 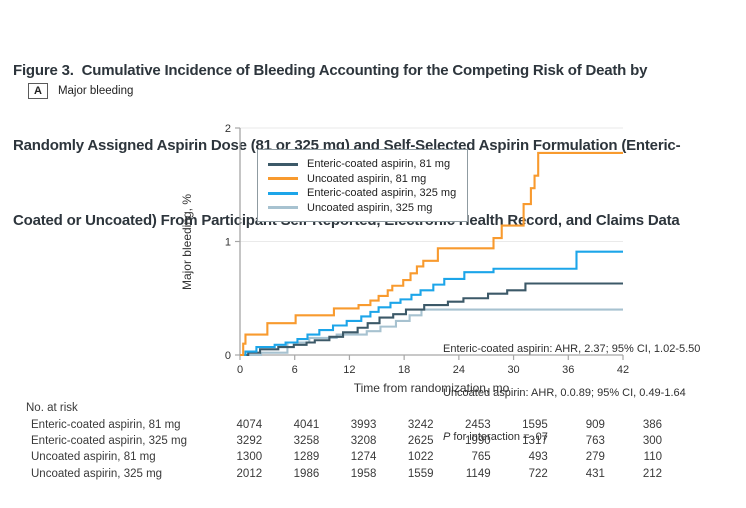 I want to click on panel-a-letter: A, so click(x=38, y=91).